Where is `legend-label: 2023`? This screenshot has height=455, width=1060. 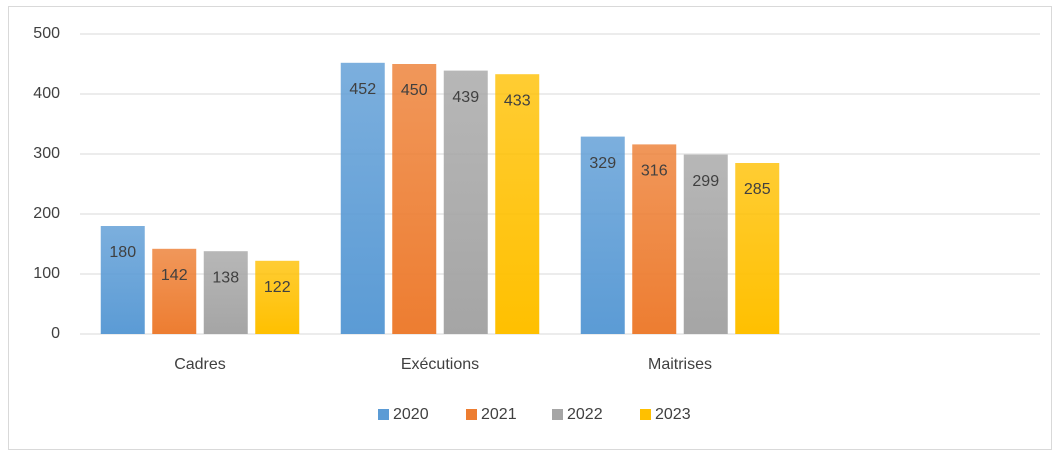 legend-label: 2023 is located at coordinates (673, 414).